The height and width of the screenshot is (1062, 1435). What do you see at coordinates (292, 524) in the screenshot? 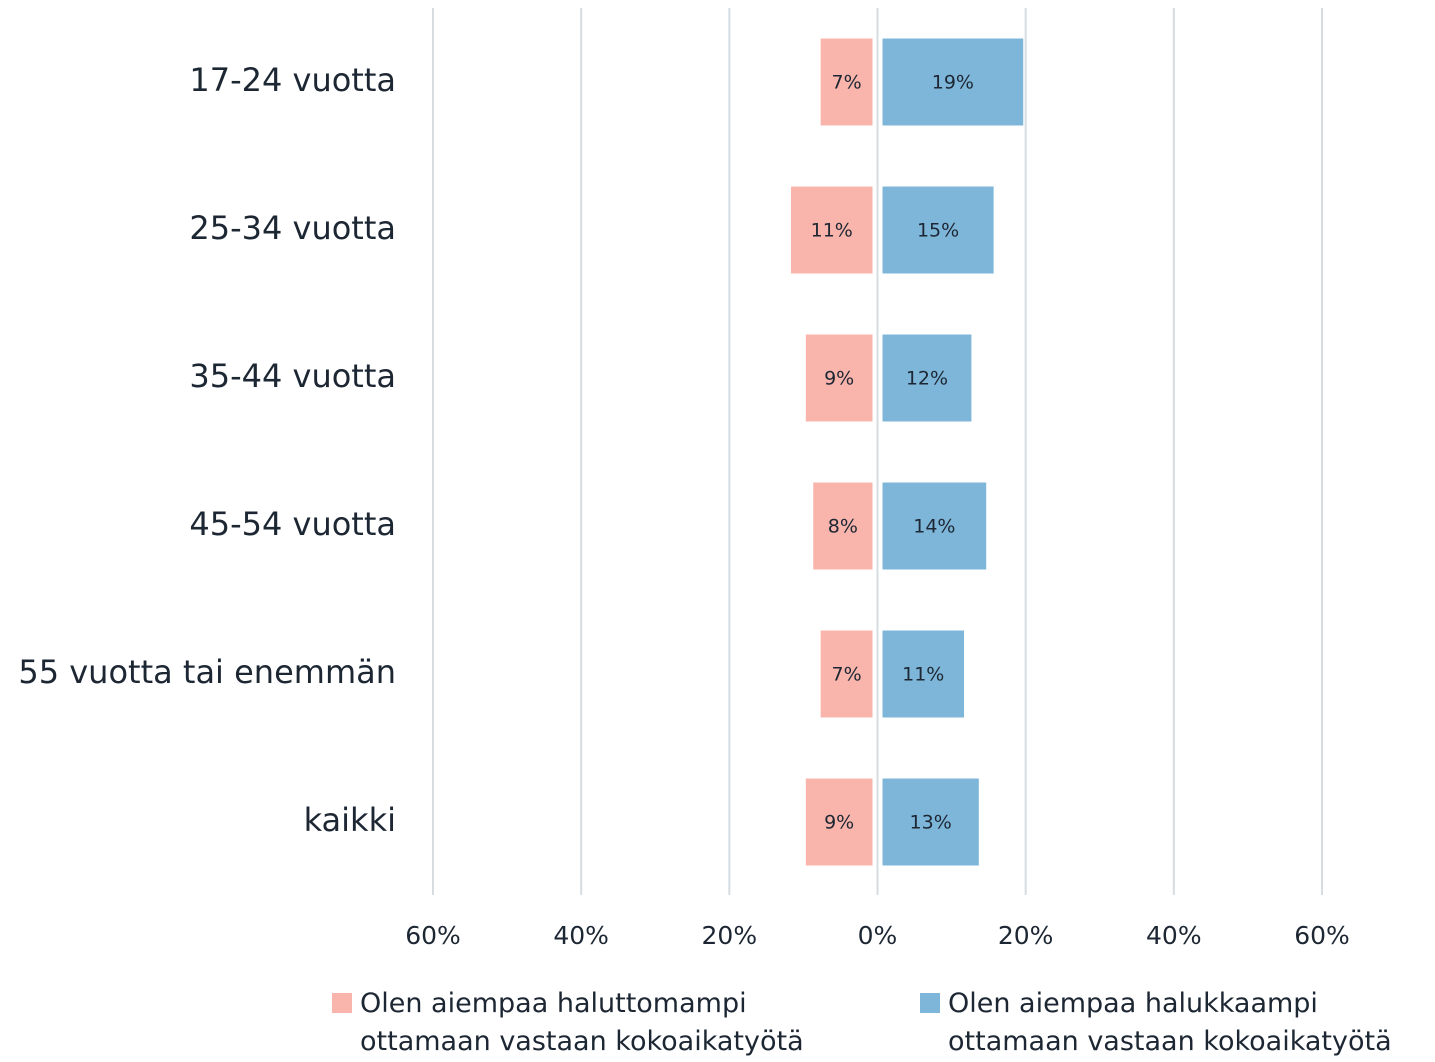
I see `y-tick-label: 45-54 vuotta` at bounding box center [292, 524].